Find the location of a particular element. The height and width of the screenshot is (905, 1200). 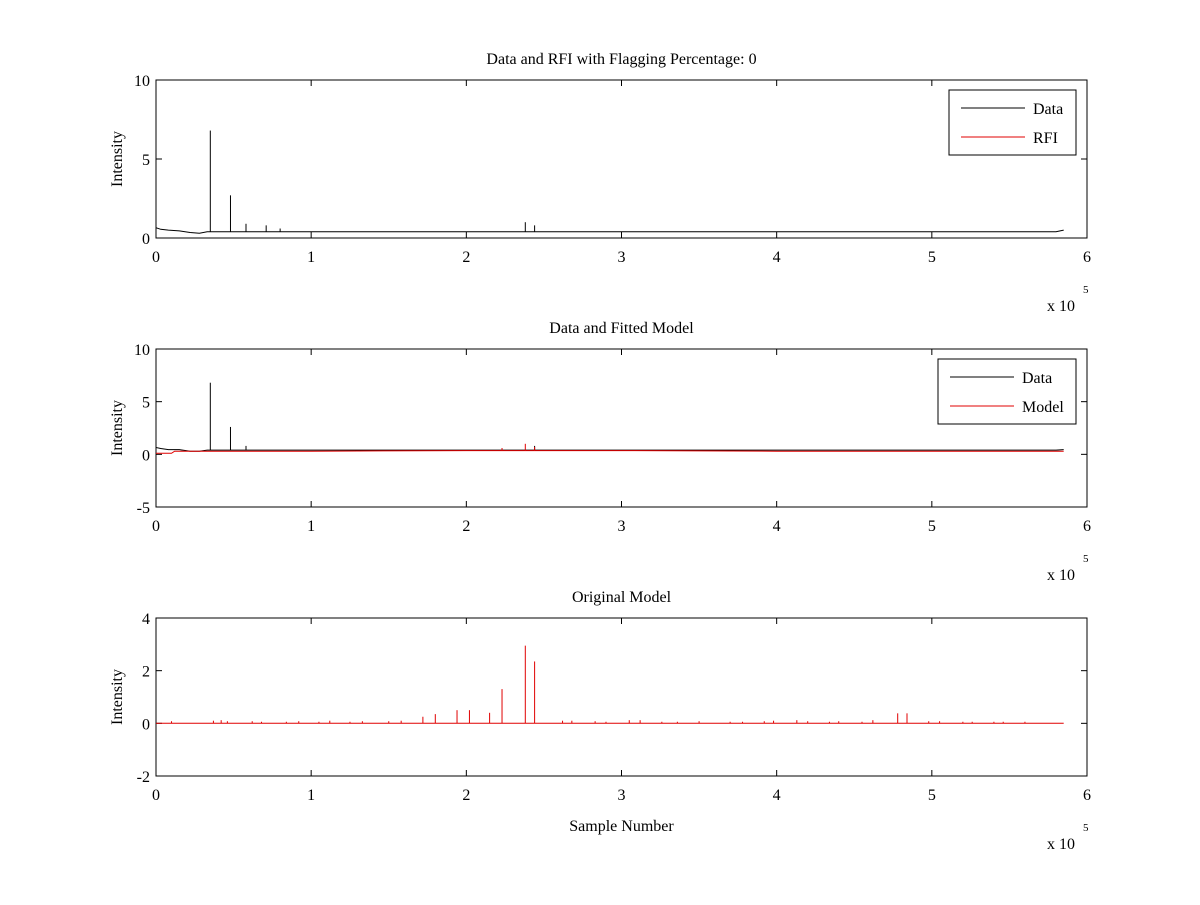

series-model is located at coordinates (610, 448).